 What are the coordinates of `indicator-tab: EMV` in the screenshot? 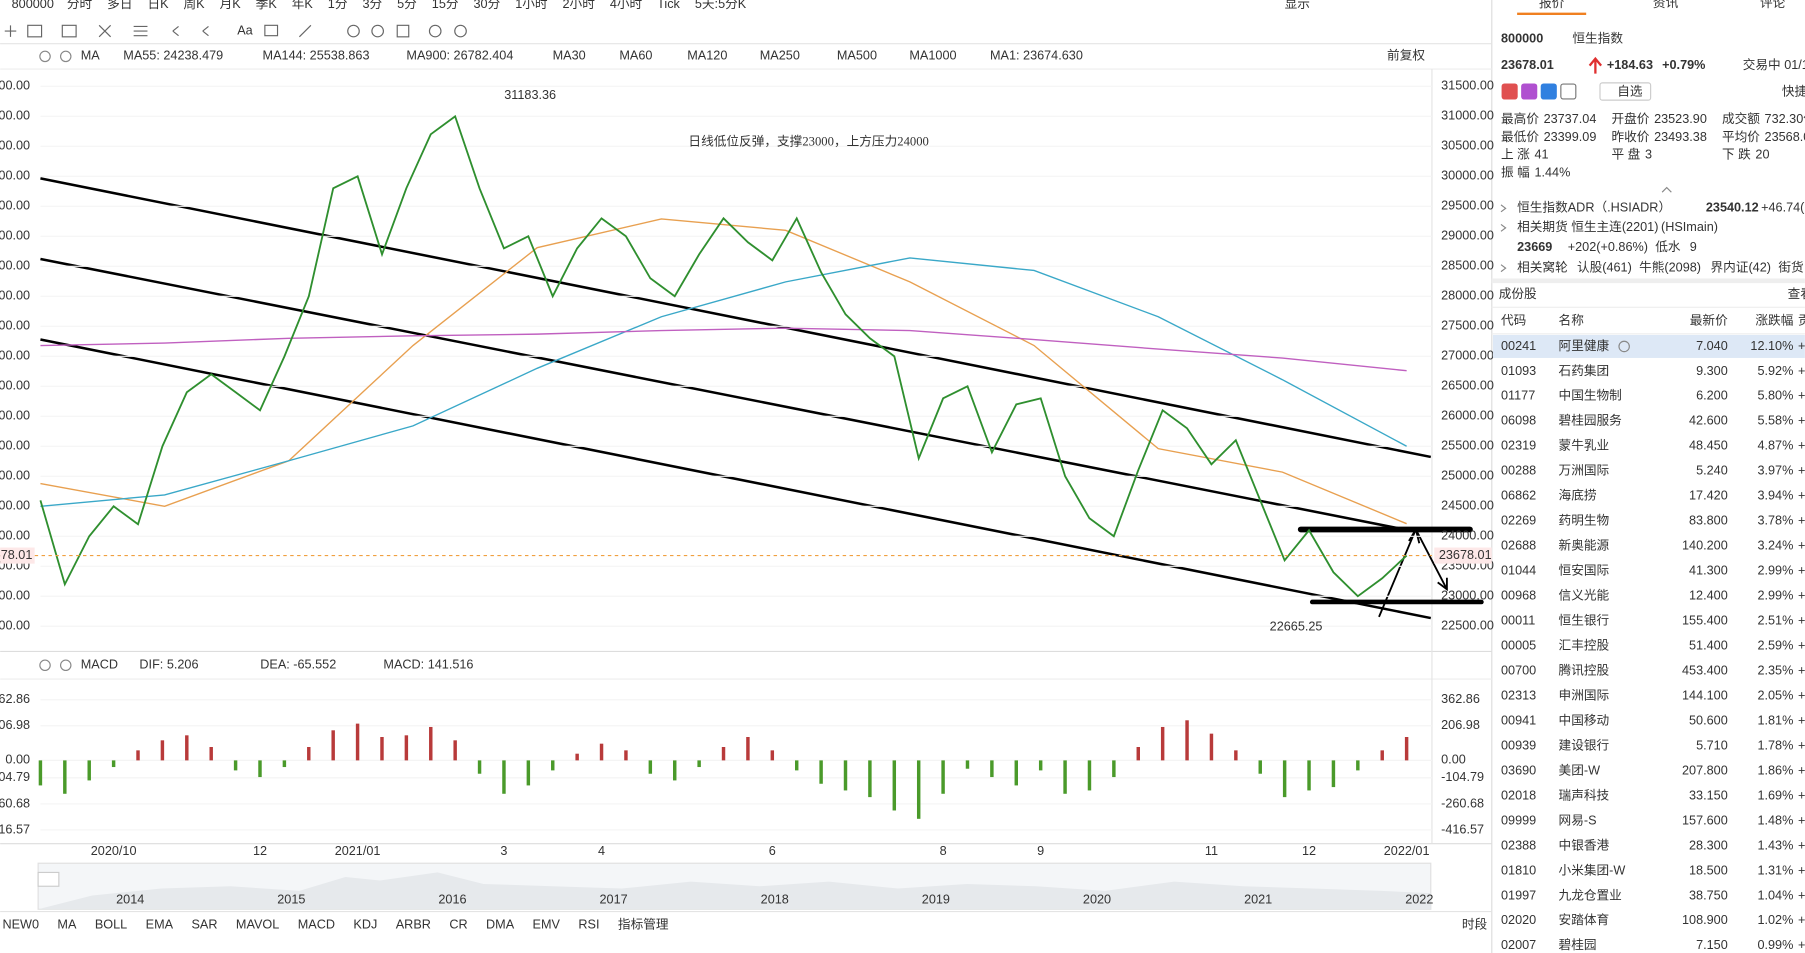 It's located at (547, 925).